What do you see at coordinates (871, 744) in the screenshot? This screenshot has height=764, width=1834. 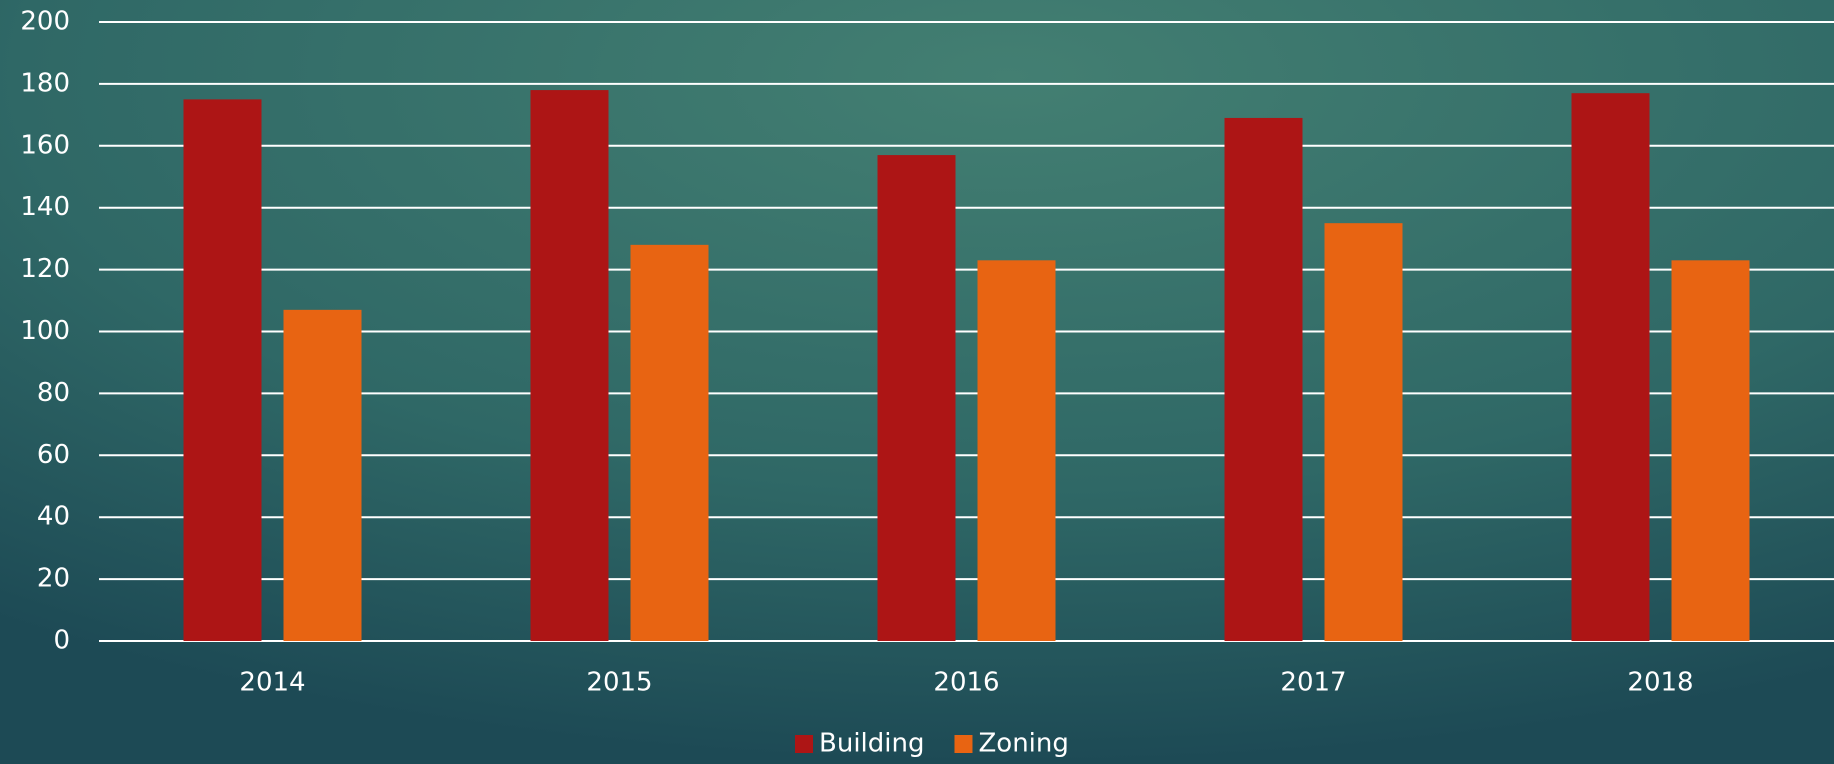 I see `legend-label: Building` at bounding box center [871, 744].